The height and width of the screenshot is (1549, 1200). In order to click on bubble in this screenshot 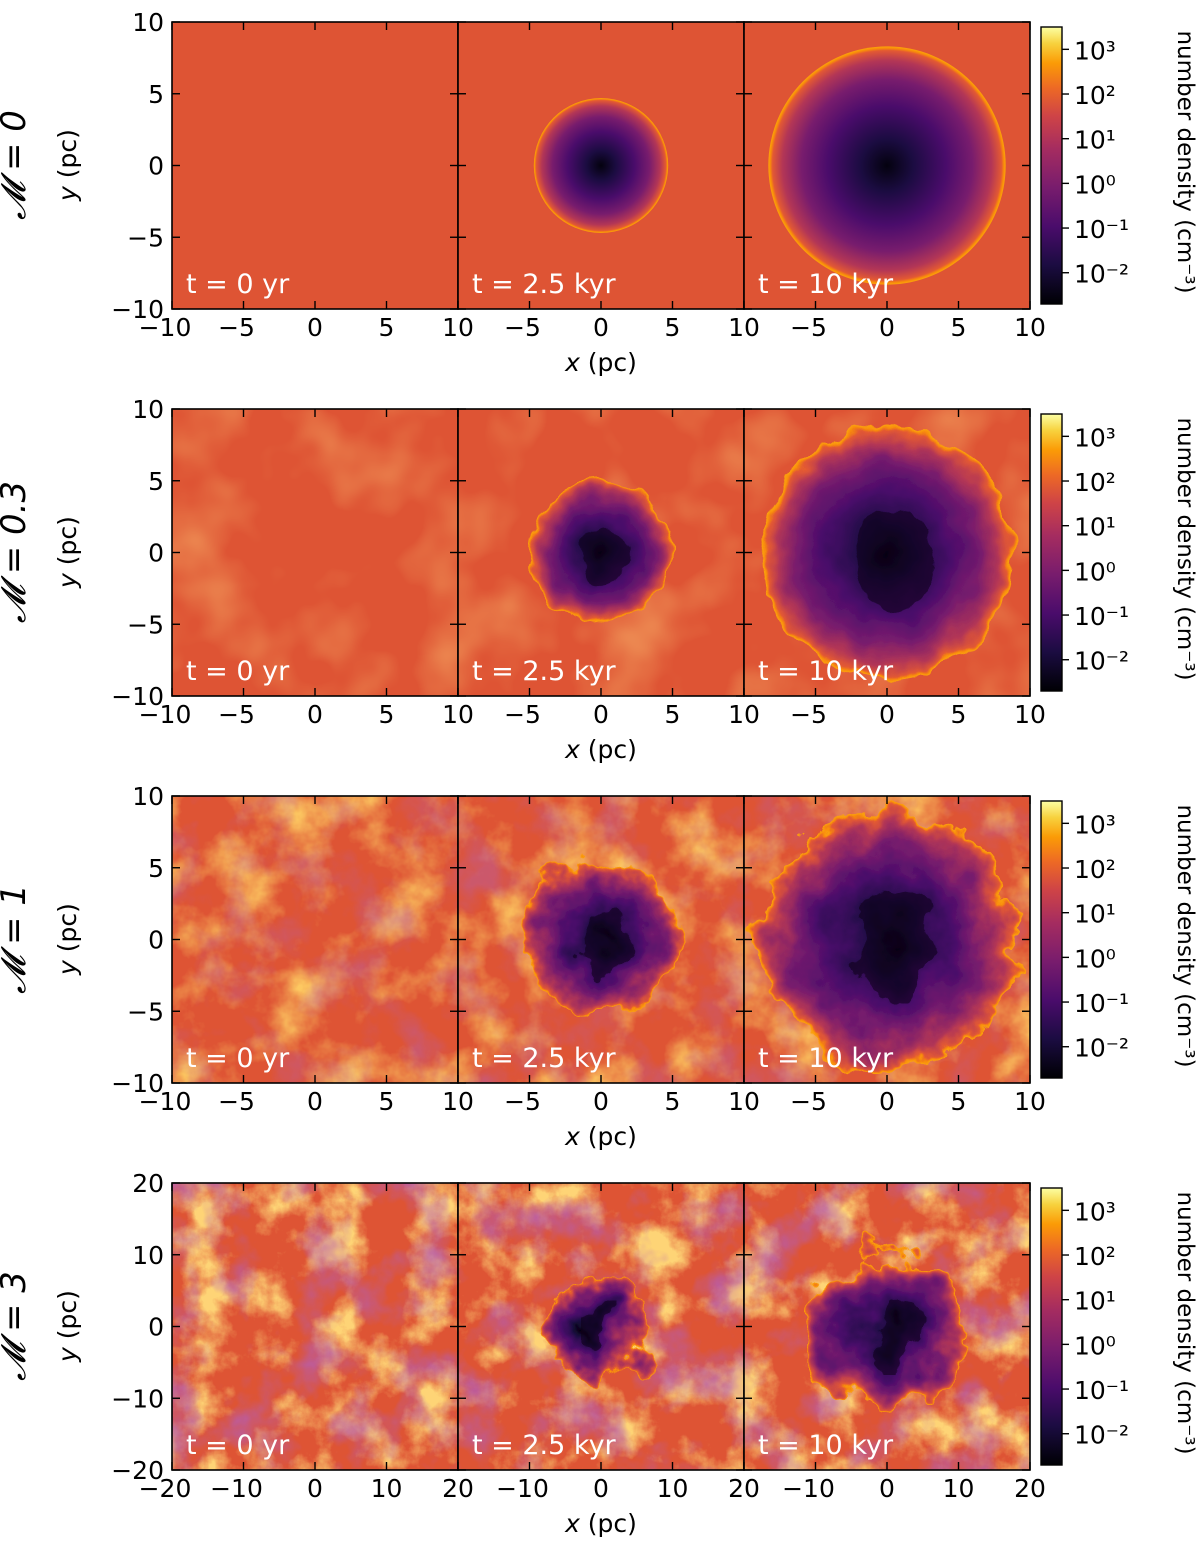, I will do `click(601, 165)`.